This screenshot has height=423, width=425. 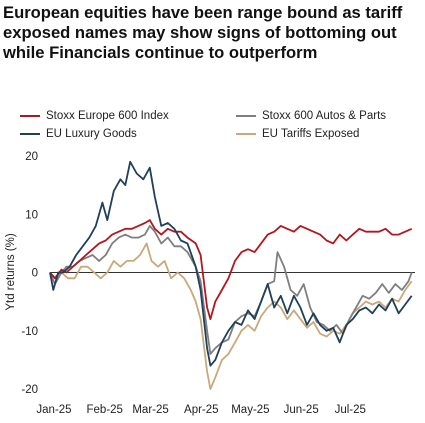 What do you see at coordinates (53, 410) in the screenshot?
I see `x-tick-label: Jan-25` at bounding box center [53, 410].